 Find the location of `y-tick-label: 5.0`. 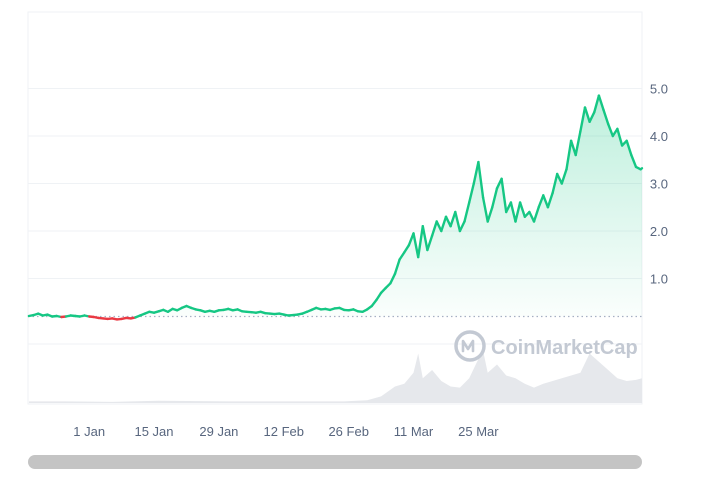

y-tick-label: 5.0 is located at coordinates (659, 89).